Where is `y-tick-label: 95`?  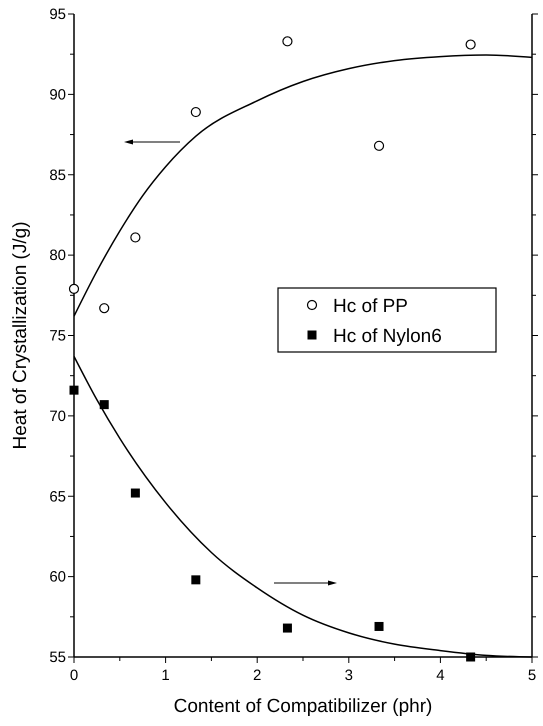
y-tick-label: 95 is located at coordinates (57, 14).